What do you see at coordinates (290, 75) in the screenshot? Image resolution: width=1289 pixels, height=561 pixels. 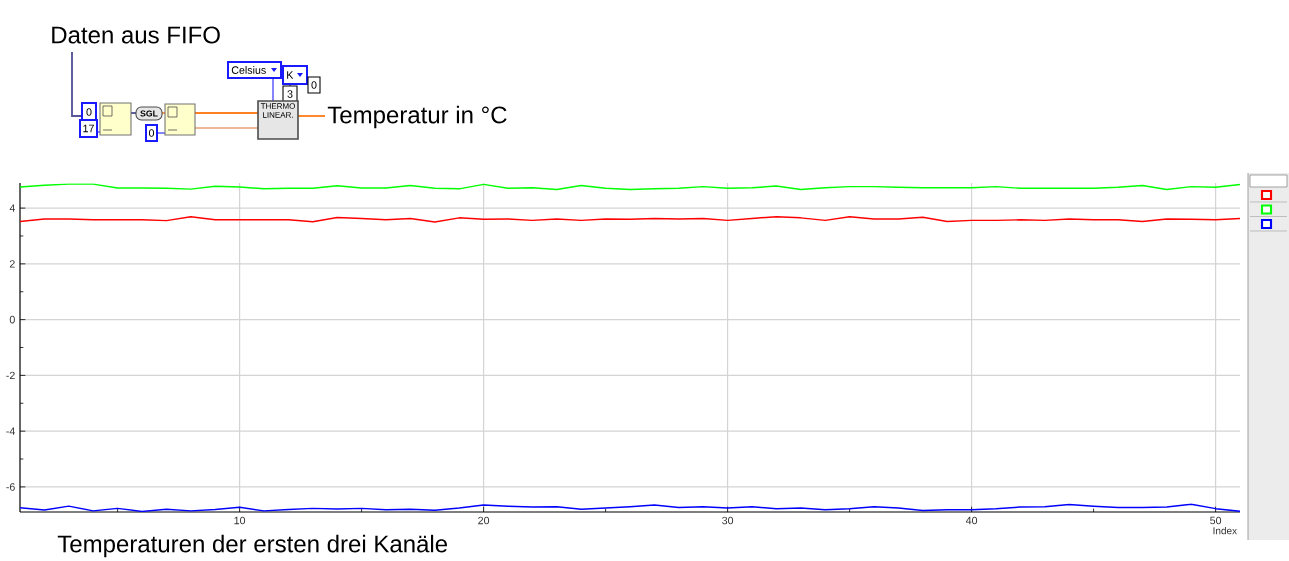 I see `text: K` at bounding box center [290, 75].